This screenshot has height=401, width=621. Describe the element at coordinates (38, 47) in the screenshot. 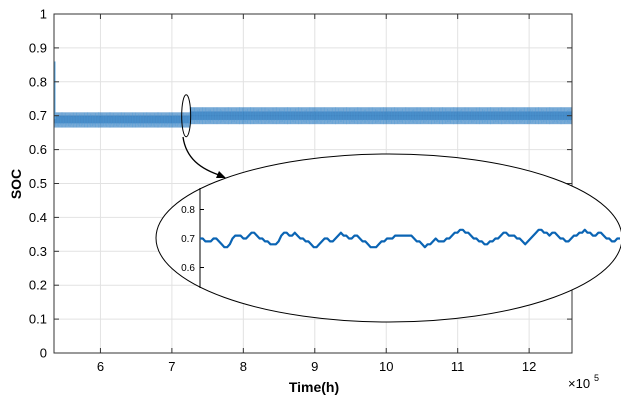

I see `y-tick-label-9: 0.9` at that location.